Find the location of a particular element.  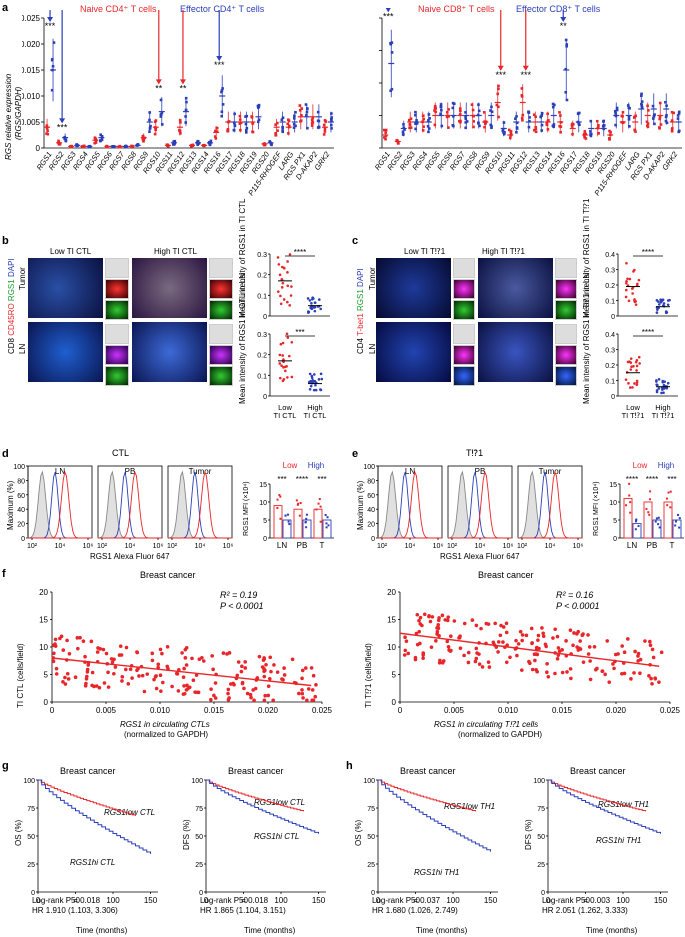

hist-curve is located at coordinates (130, 504).